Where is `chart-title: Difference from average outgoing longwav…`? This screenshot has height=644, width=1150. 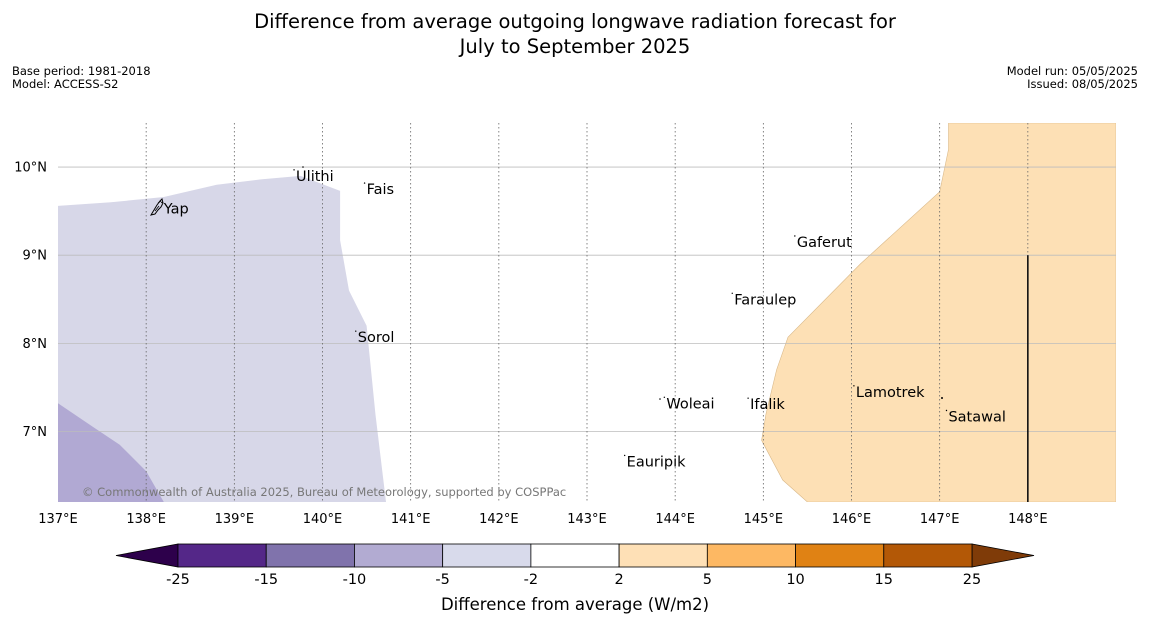 chart-title: Difference from average outgoing longwav… is located at coordinates (575, 34).